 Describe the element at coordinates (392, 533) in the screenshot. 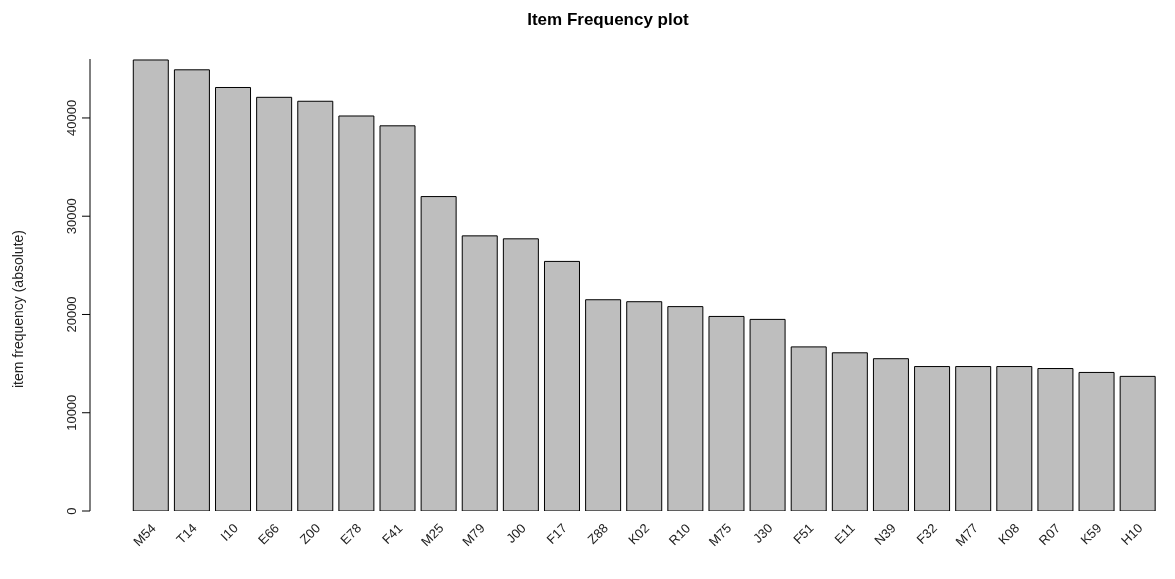

I see `x-tick-label: F41` at that location.